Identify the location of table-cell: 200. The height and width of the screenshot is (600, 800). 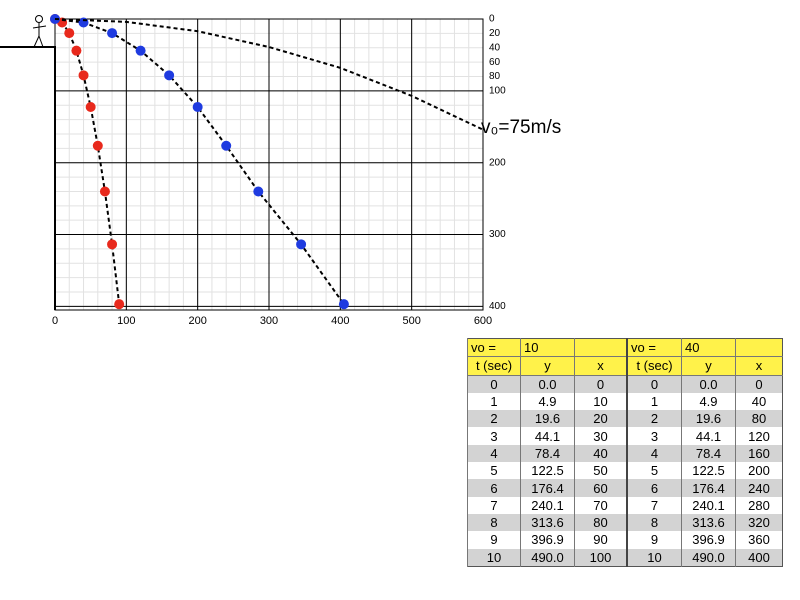
(759, 471).